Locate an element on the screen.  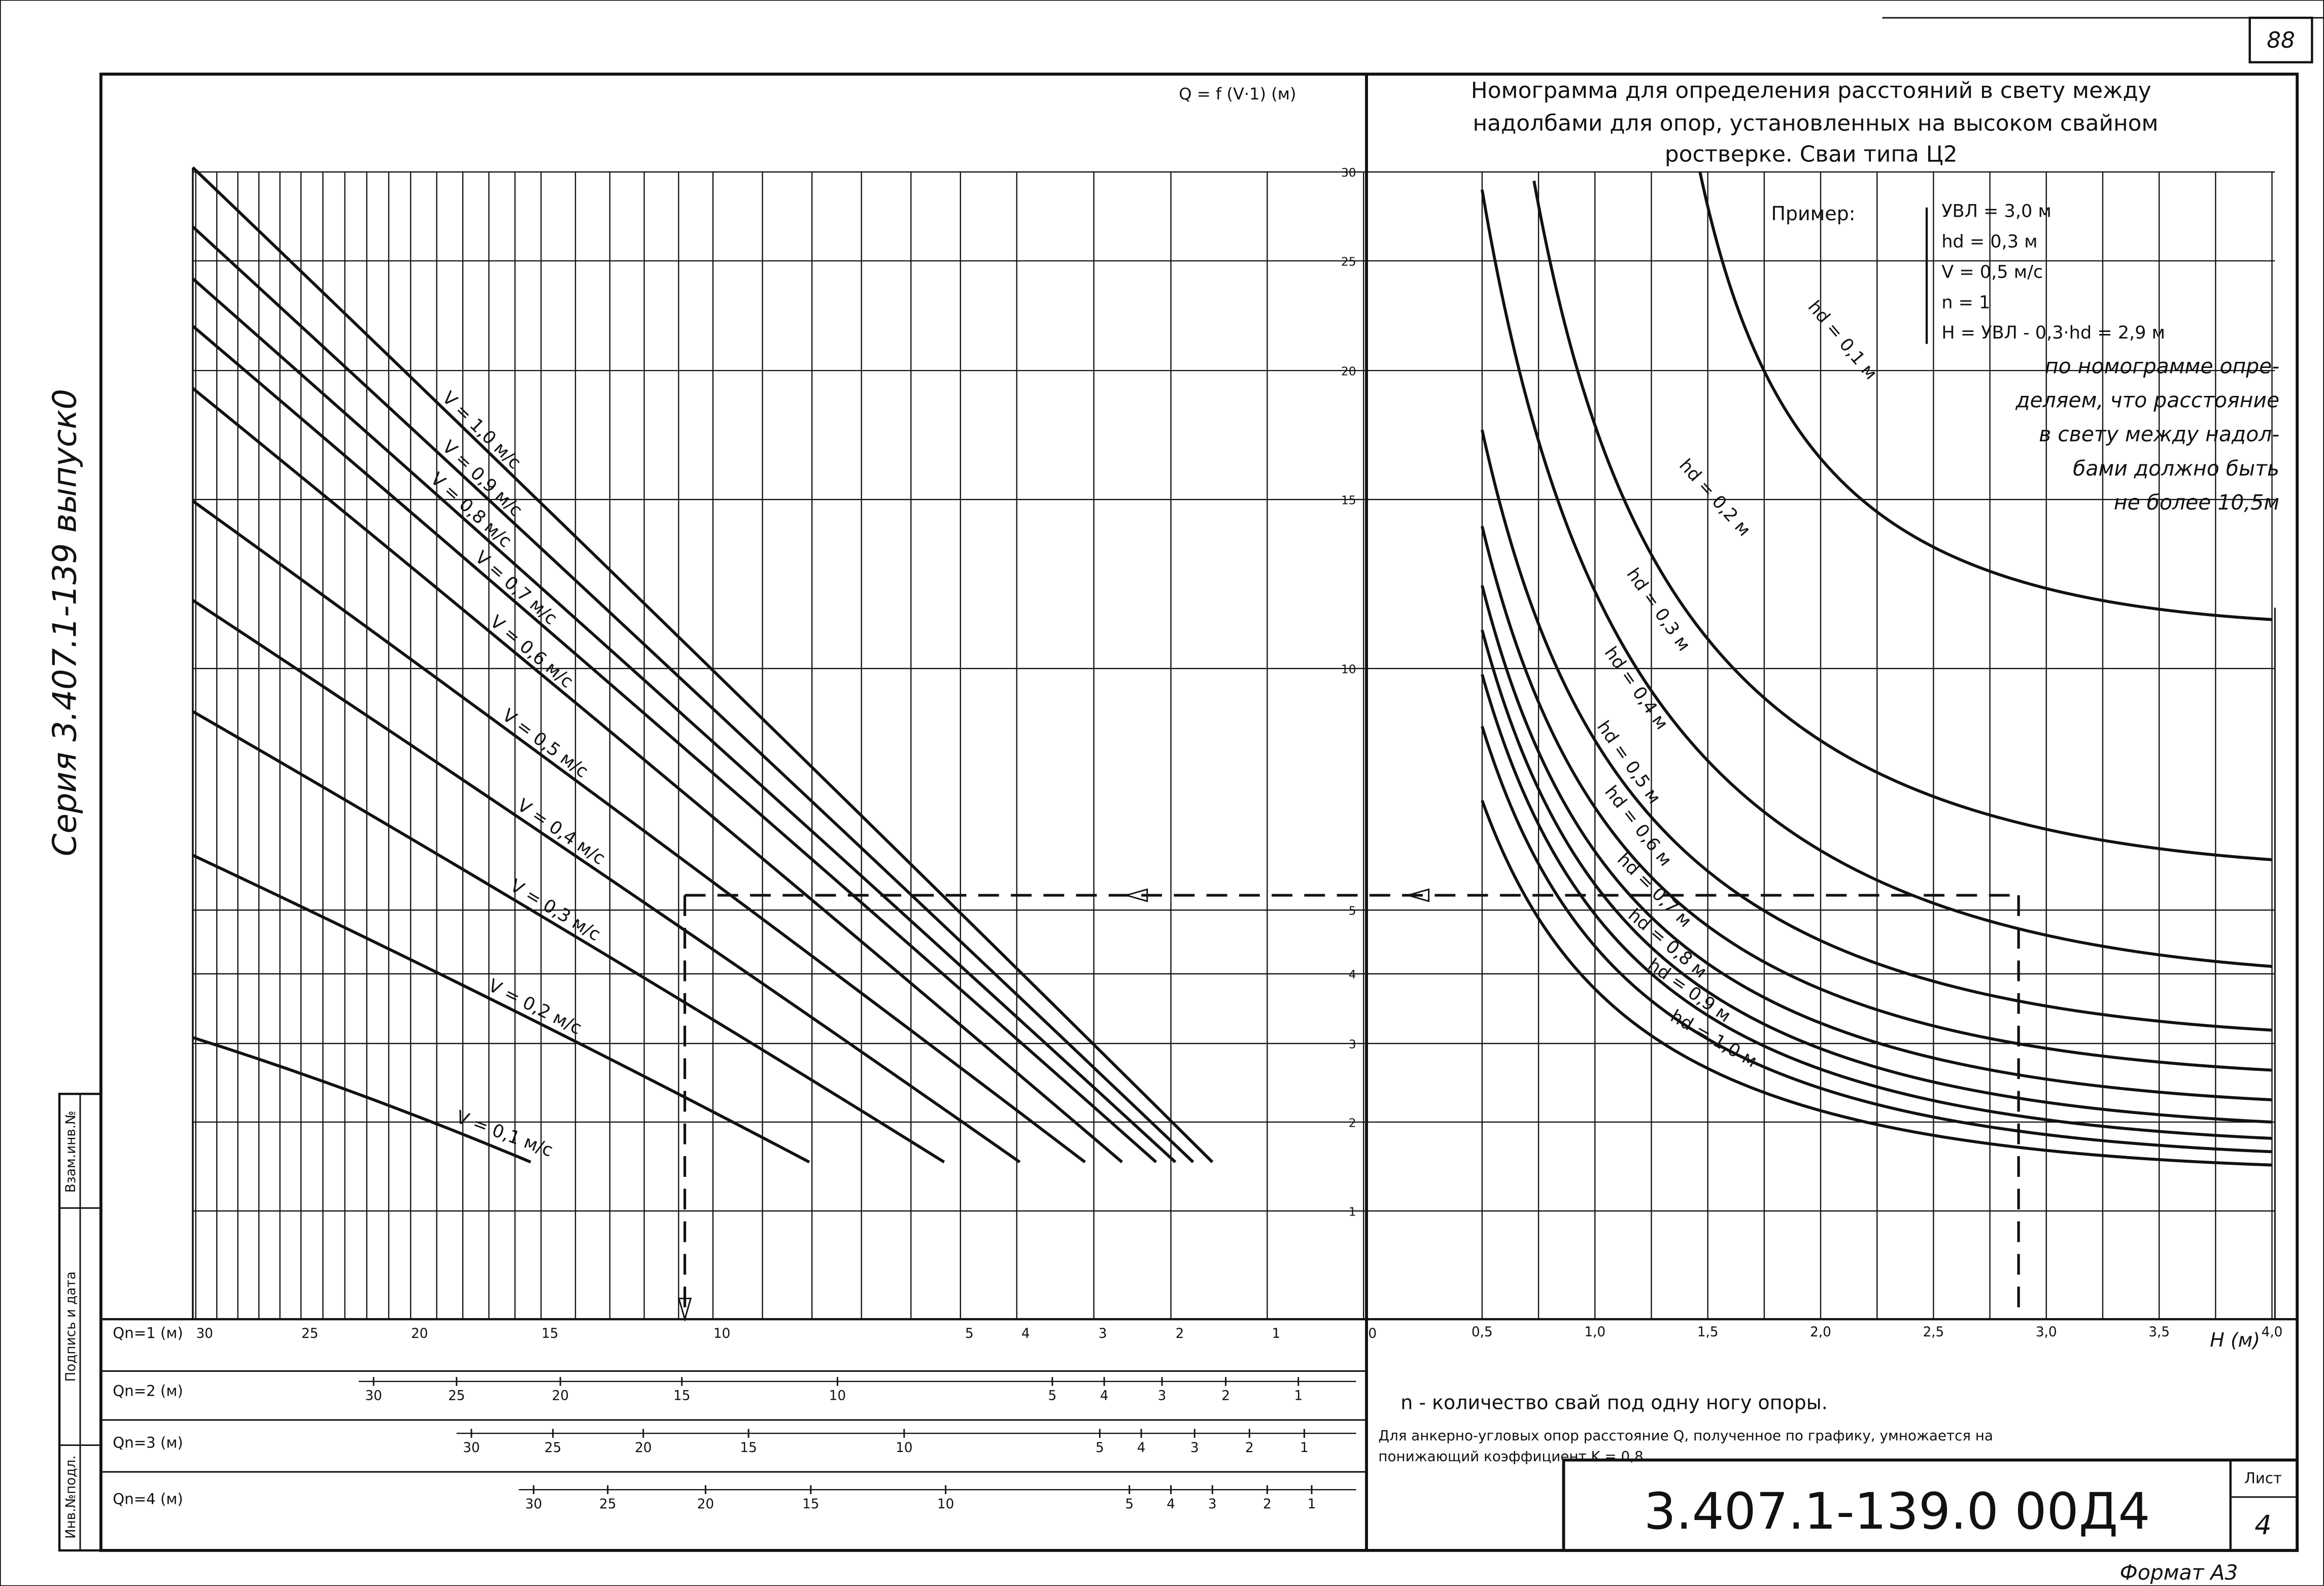
arrow is located at coordinates (1053, 1105).